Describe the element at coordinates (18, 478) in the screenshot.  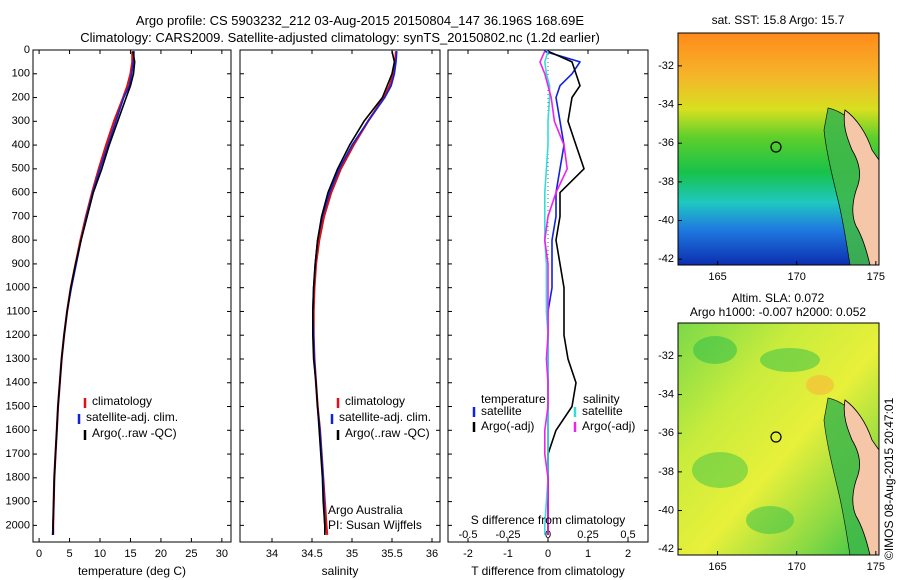
I see `depth-tick-label: 1800` at that location.